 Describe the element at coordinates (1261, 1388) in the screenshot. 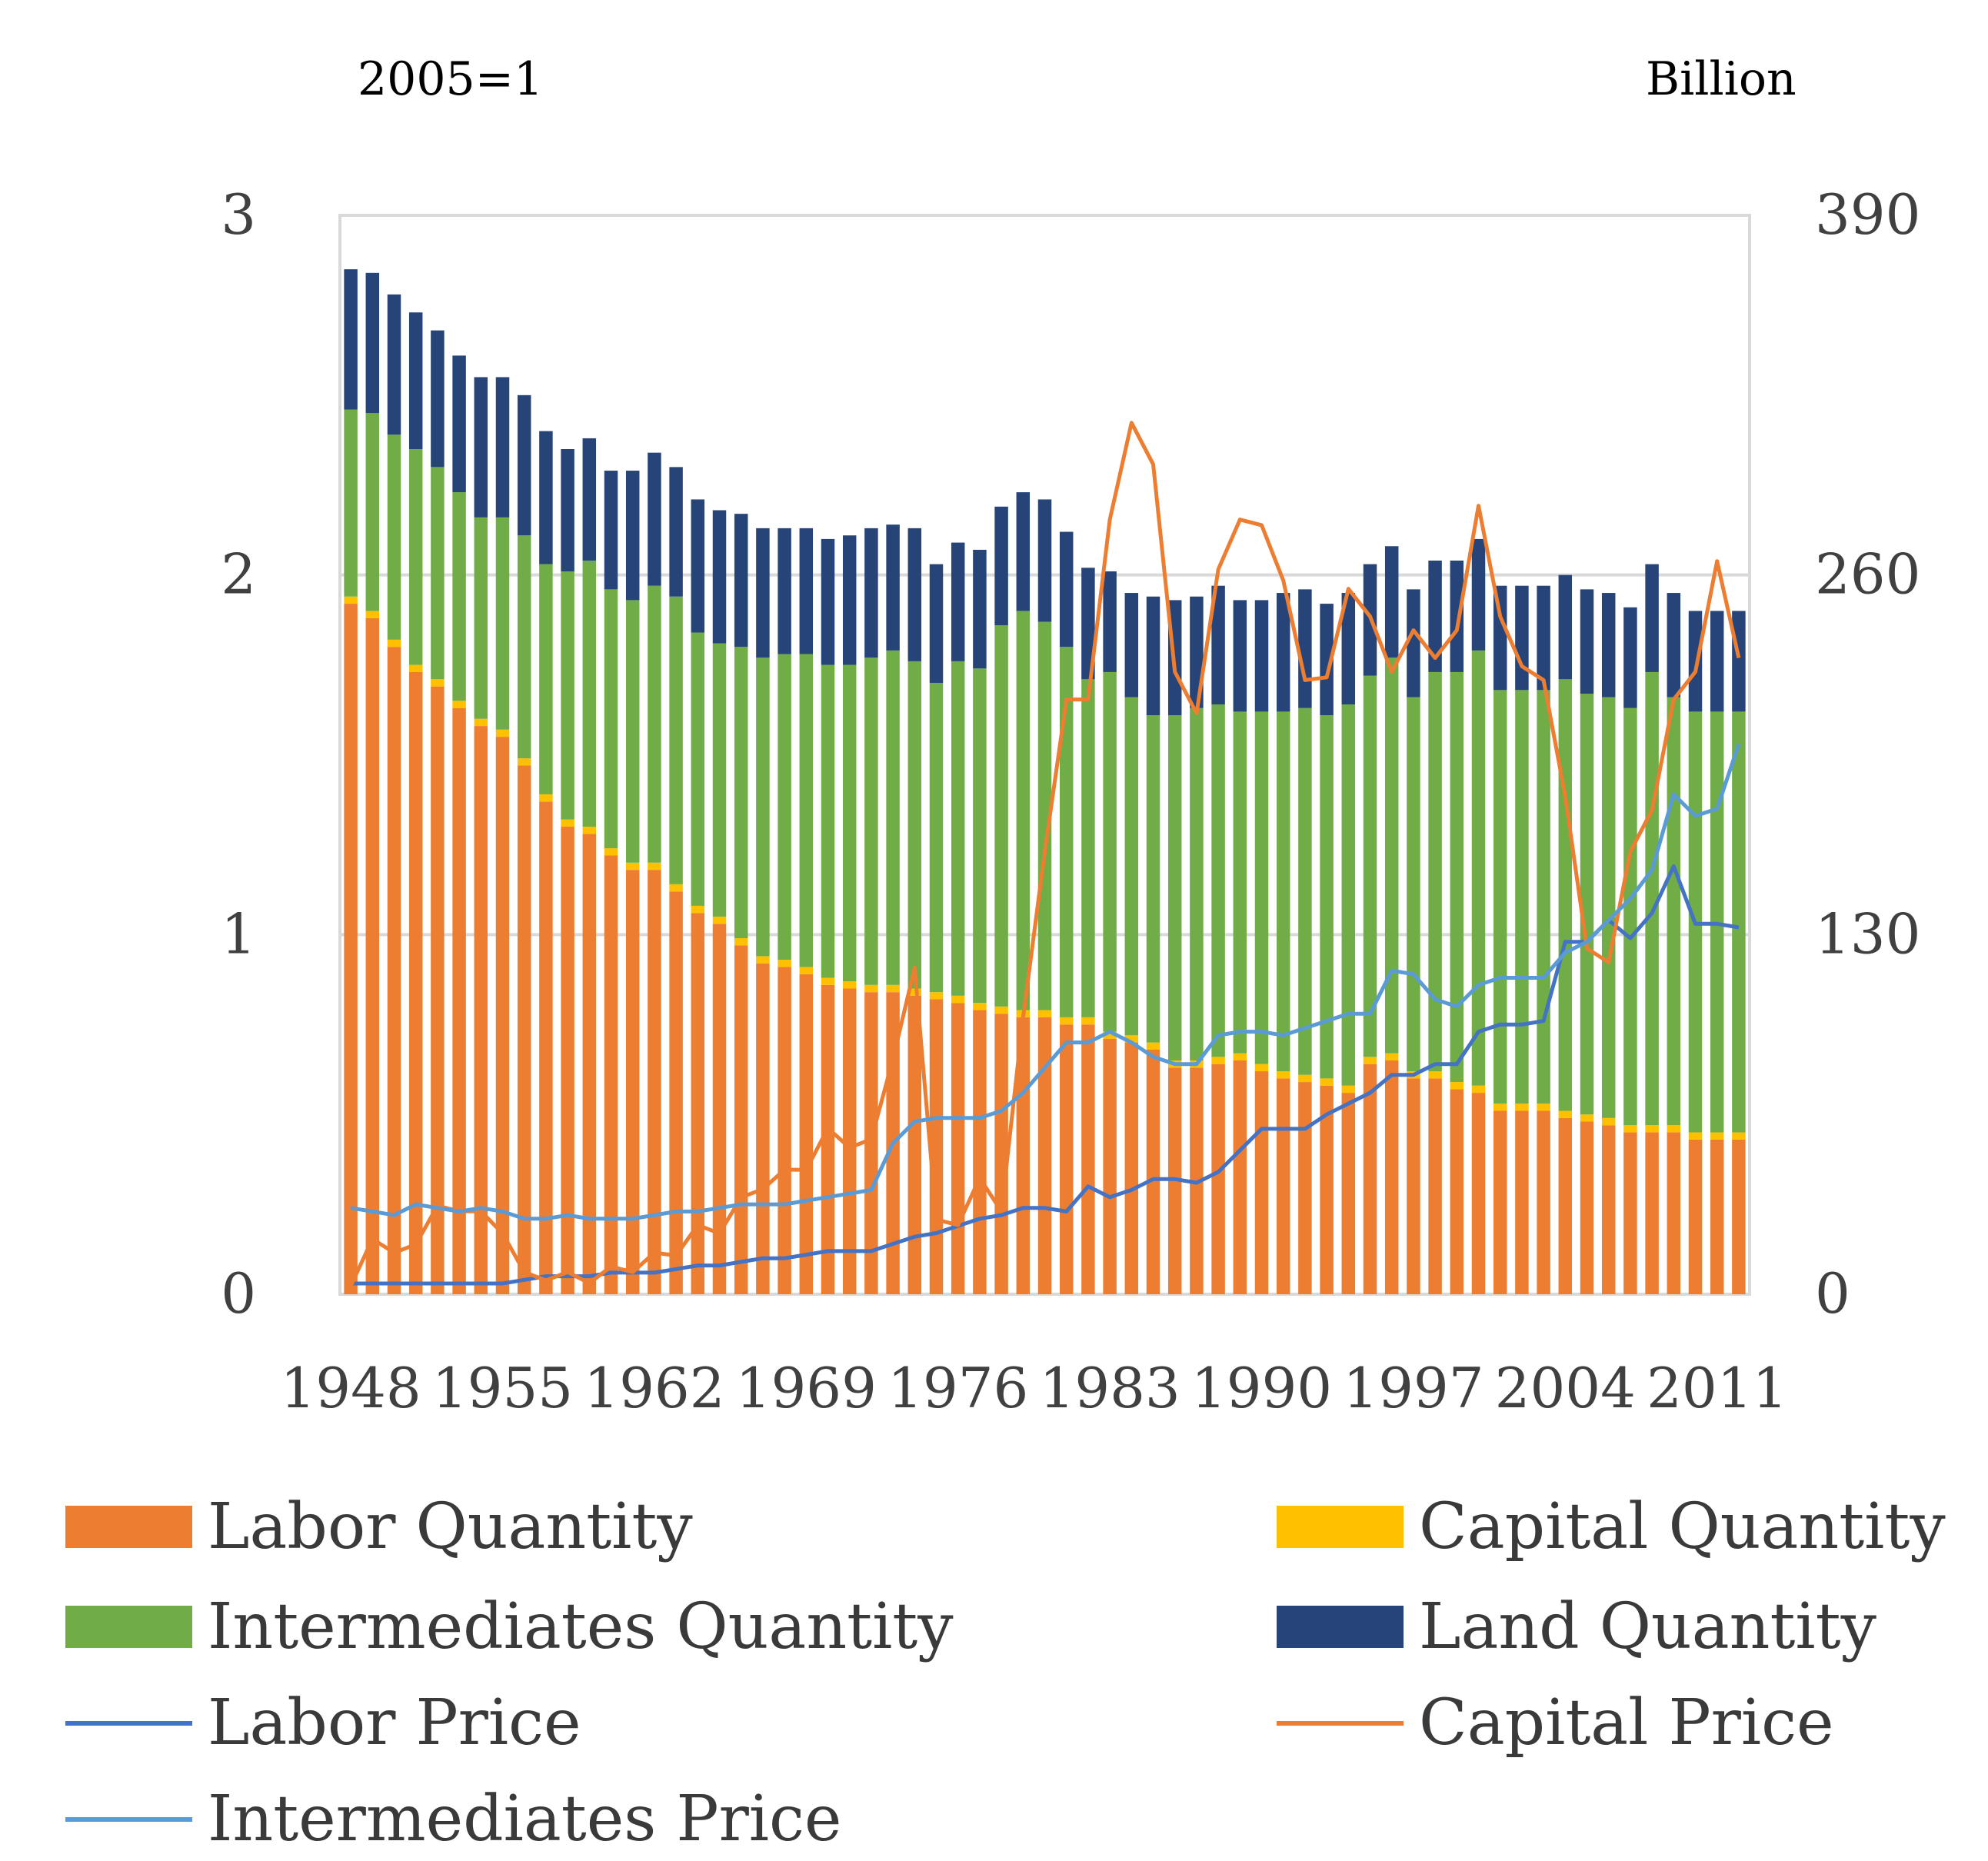

I see `x-tick-label: 1990` at that location.